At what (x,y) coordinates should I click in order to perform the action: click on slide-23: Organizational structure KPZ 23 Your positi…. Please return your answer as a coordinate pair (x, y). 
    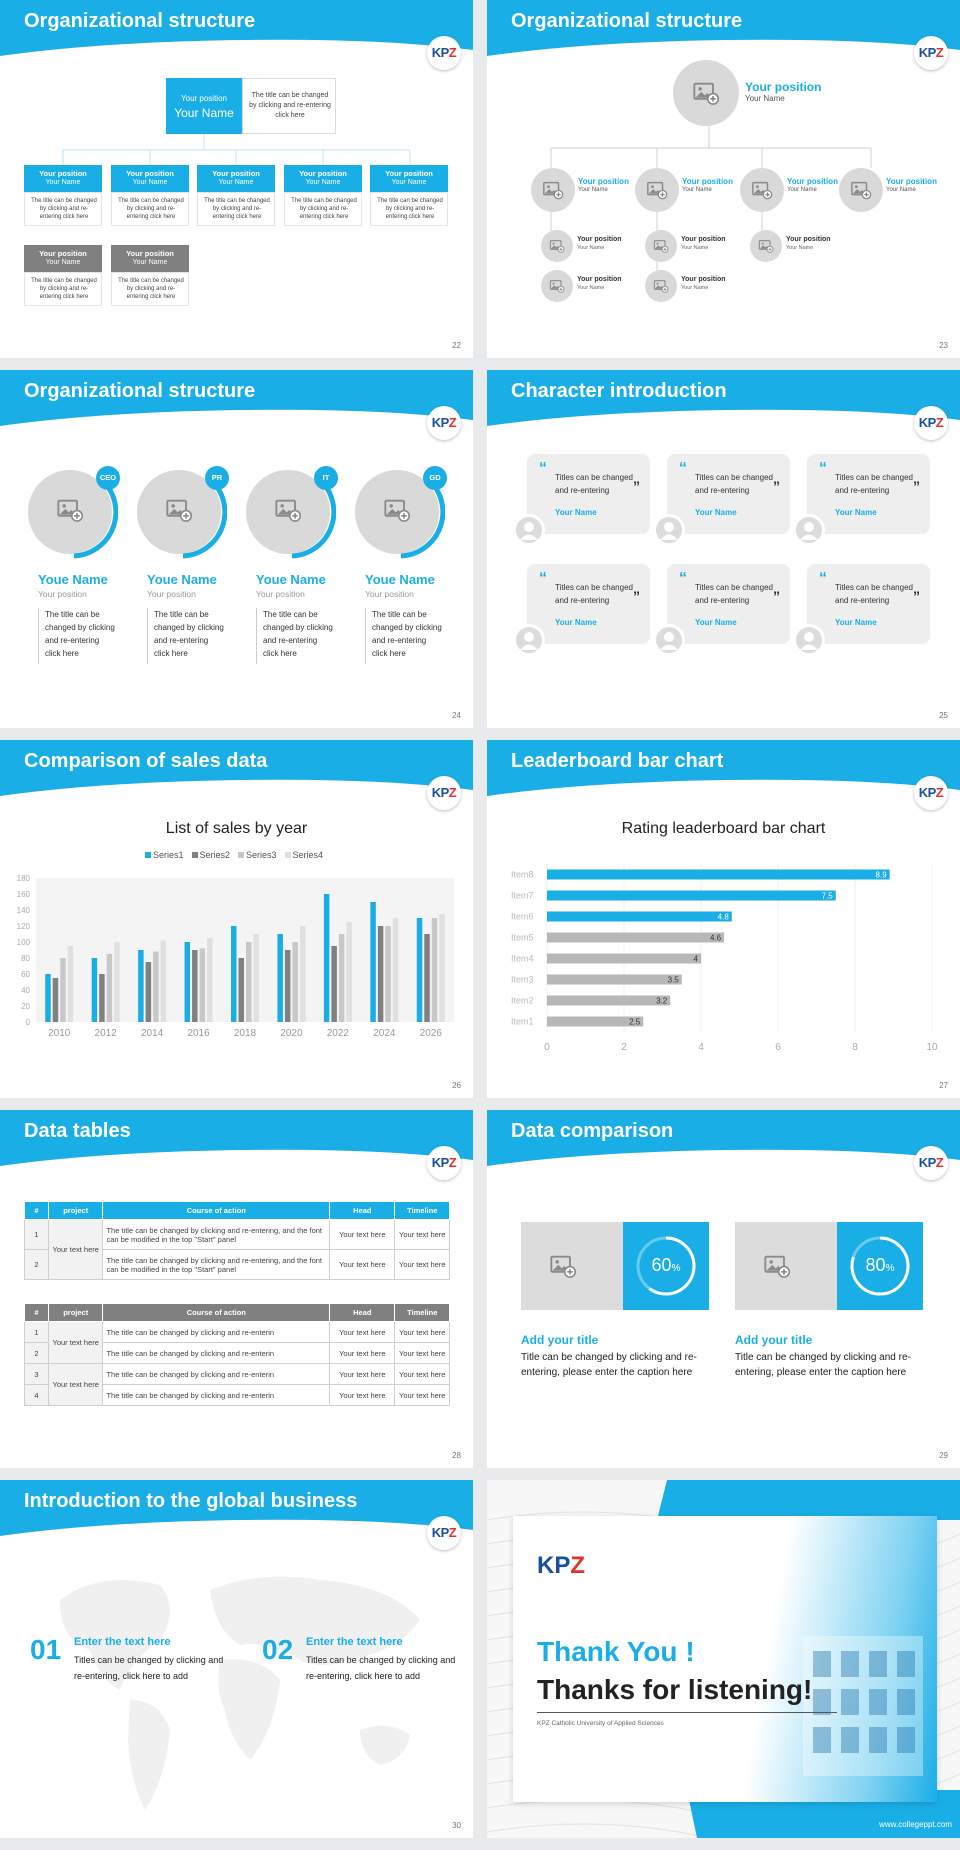
    Looking at the image, I should click on (723, 179).